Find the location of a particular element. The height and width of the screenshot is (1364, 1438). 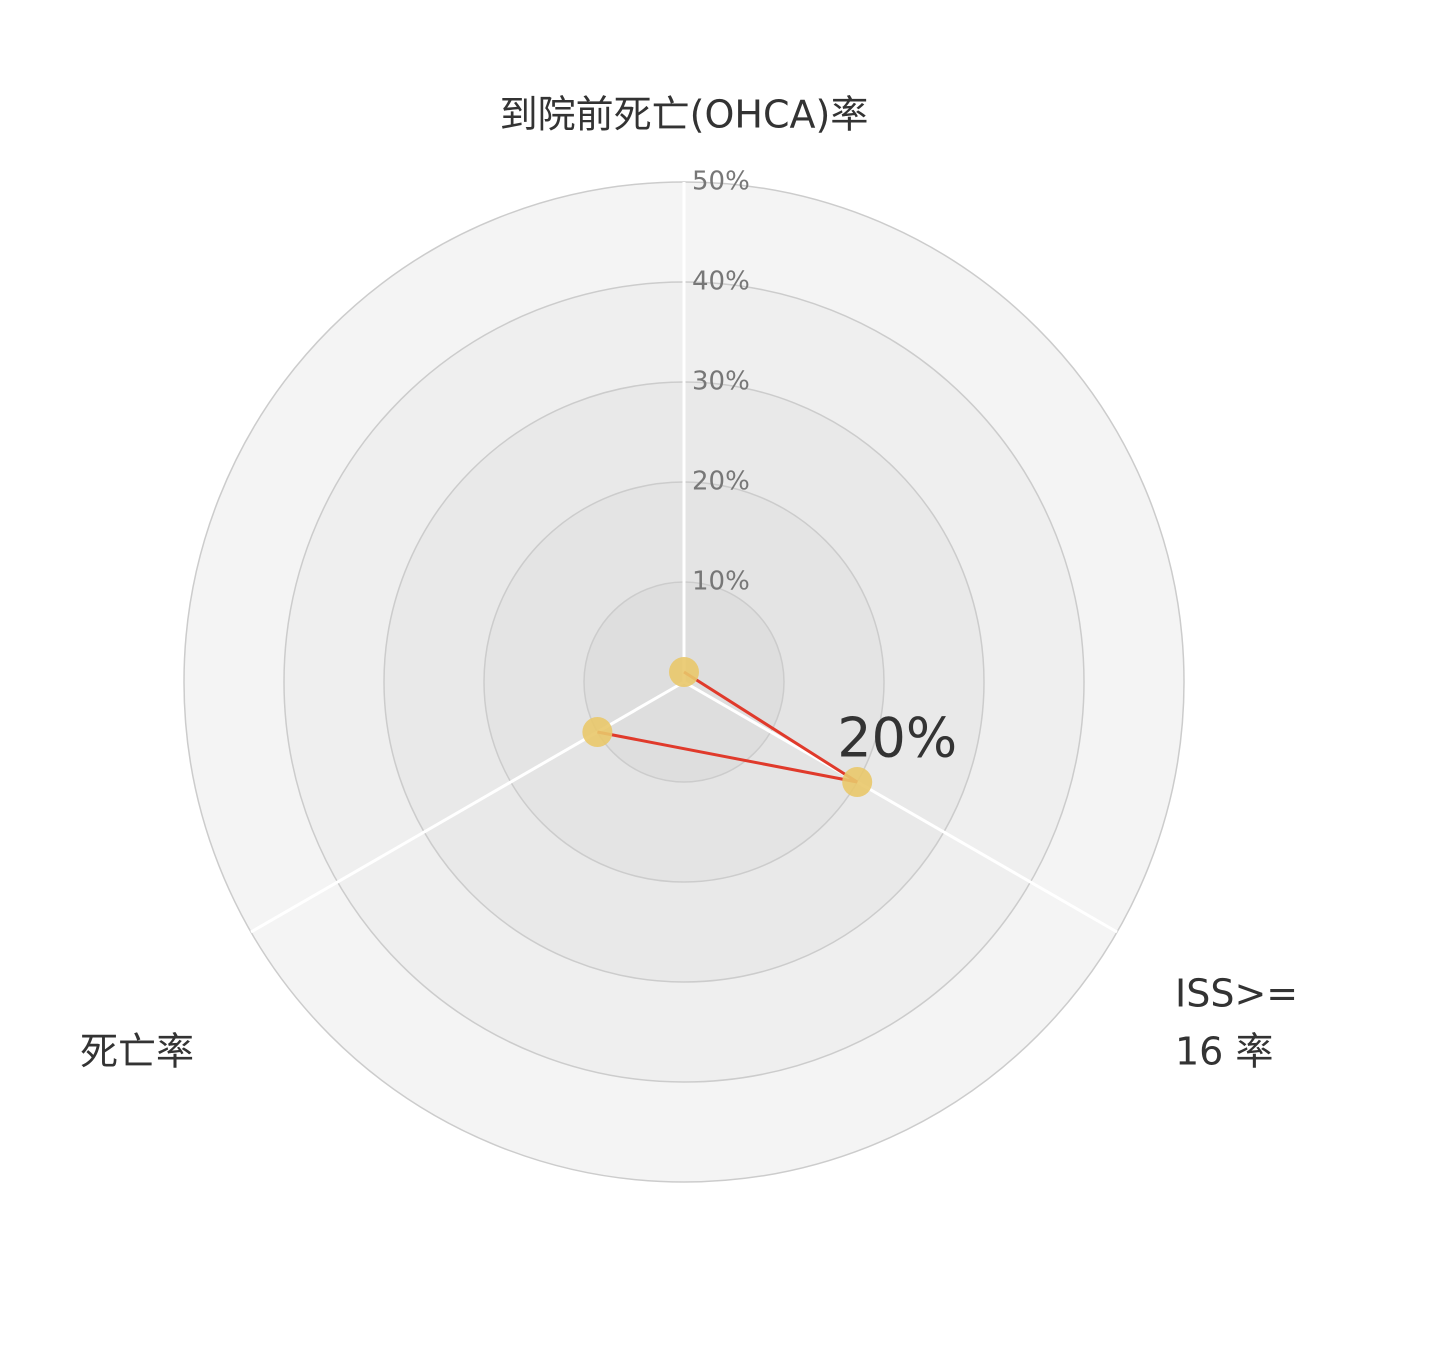

tick-label: 50% is located at coordinates (721, 182).